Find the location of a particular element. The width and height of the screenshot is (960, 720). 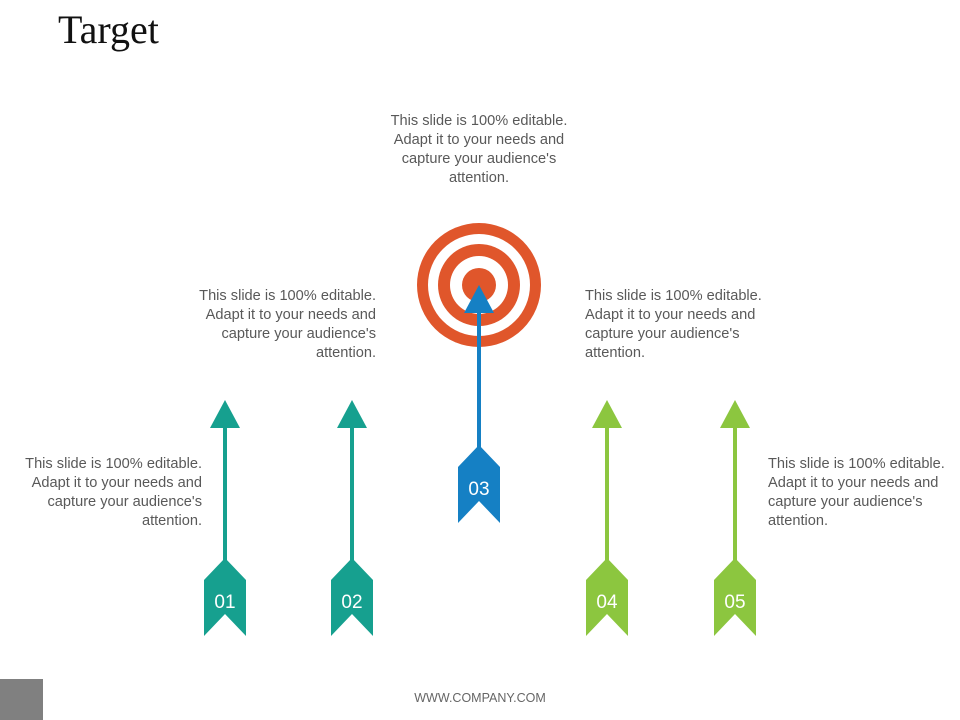

arrow-03: 03 is located at coordinates (479, 404).